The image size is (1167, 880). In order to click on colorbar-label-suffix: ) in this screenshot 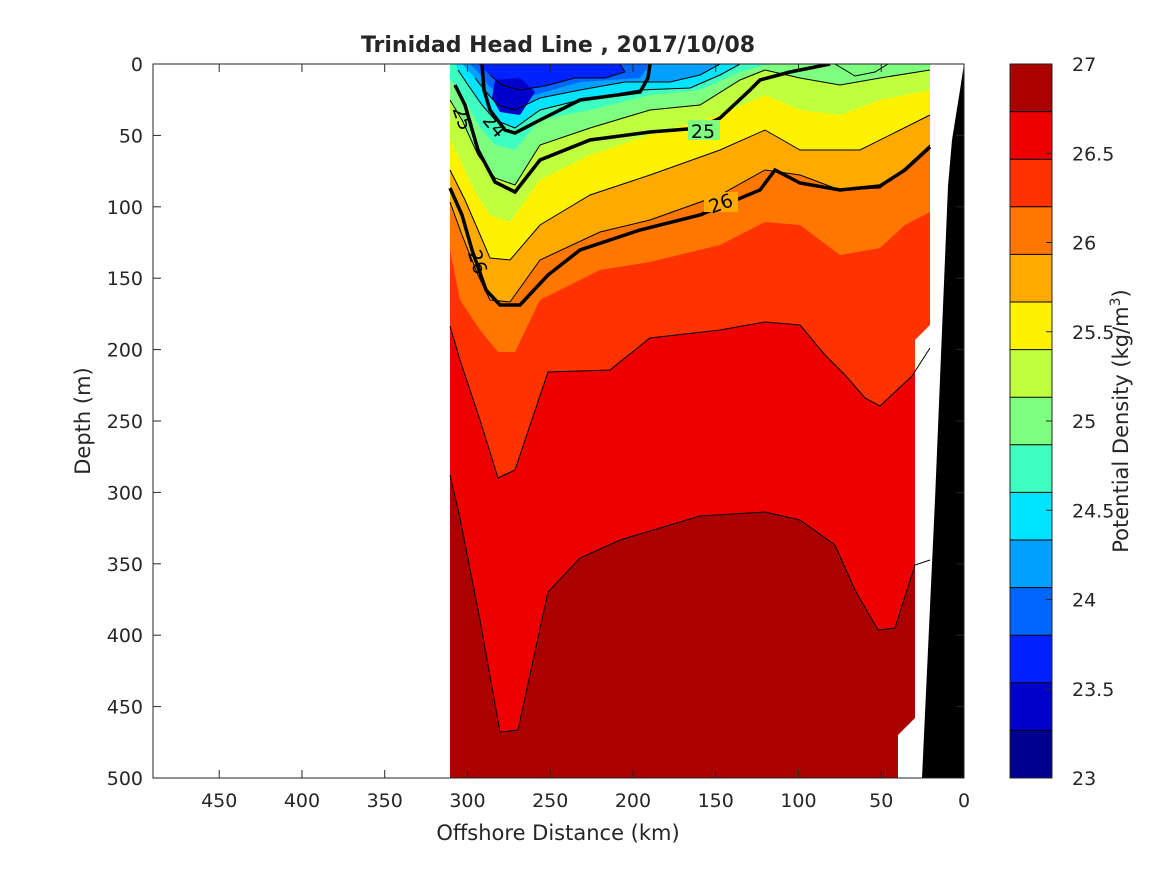, I will do `click(1121, 293)`.